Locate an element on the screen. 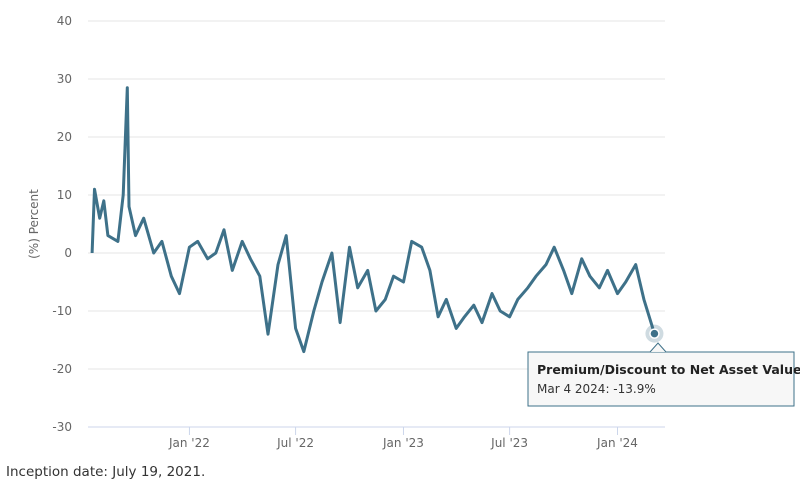  y-tick-label: 10 is located at coordinates (64, 195).